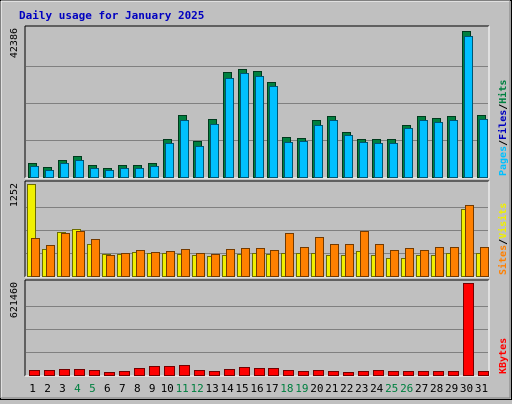 This screenshot has height=404, width=512. I want to click on panel-max-label: 621460, so click(14, 300).